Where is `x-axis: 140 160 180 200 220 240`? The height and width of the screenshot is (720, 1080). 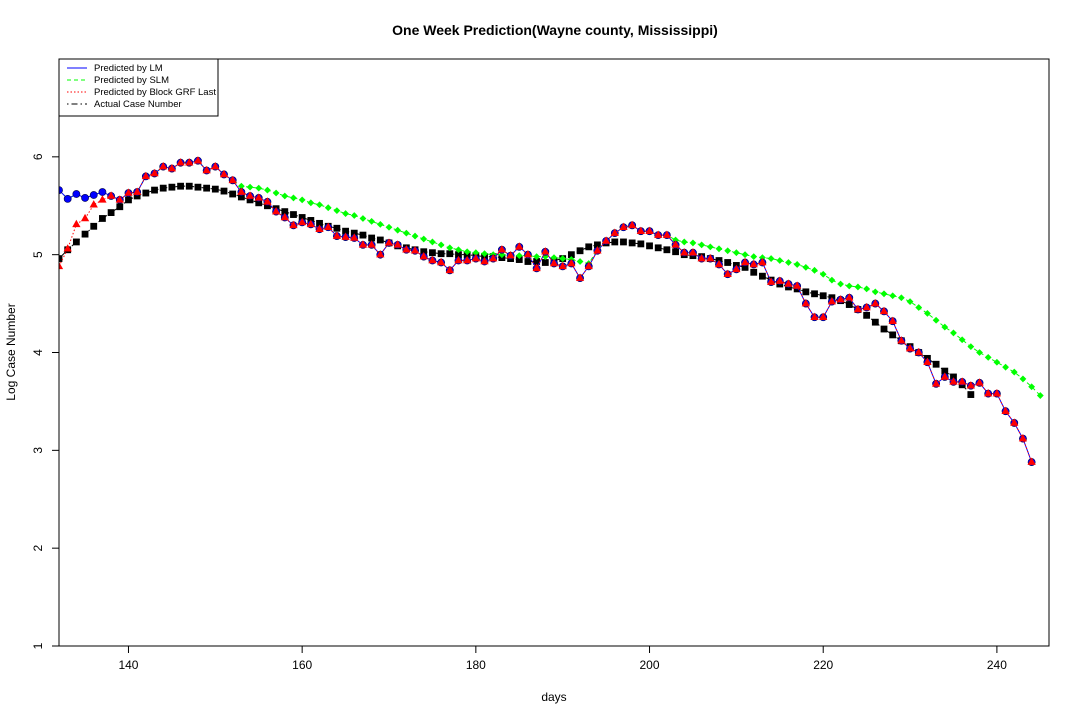 x-axis: 140 160 180 200 220 240 is located at coordinates (562, 659).